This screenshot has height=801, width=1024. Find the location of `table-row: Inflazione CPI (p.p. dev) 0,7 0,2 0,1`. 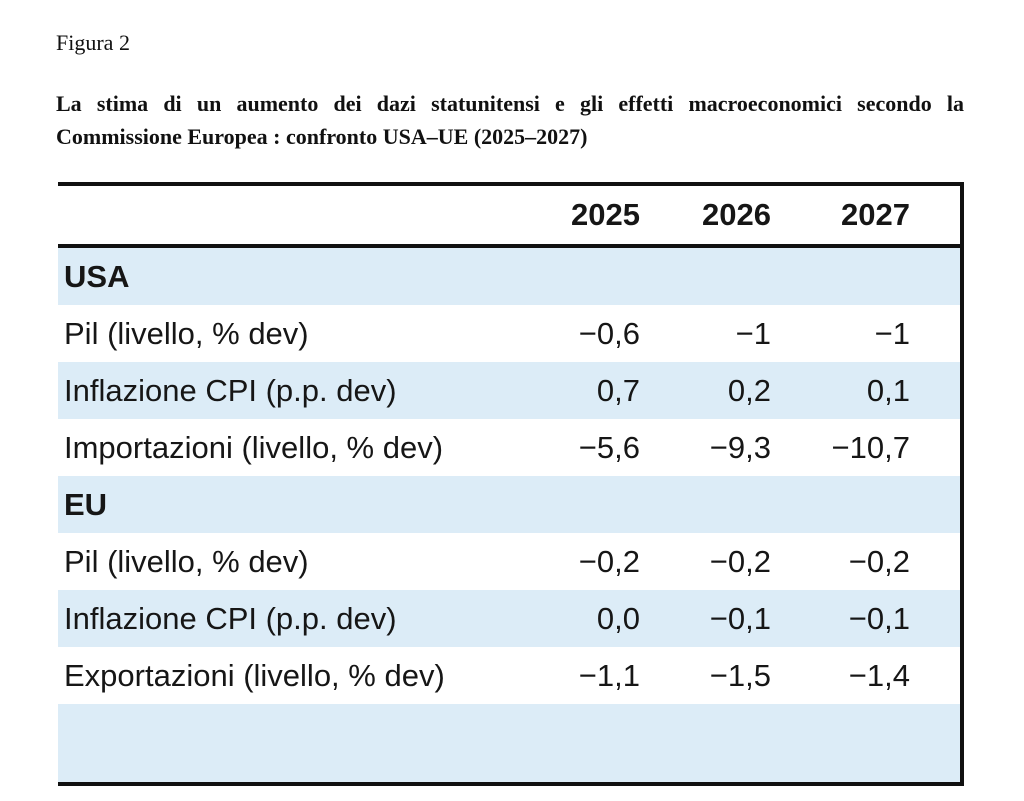

table-row: Inflazione CPI (p.p. dev) 0,7 0,2 0,1 is located at coordinates (509, 390).